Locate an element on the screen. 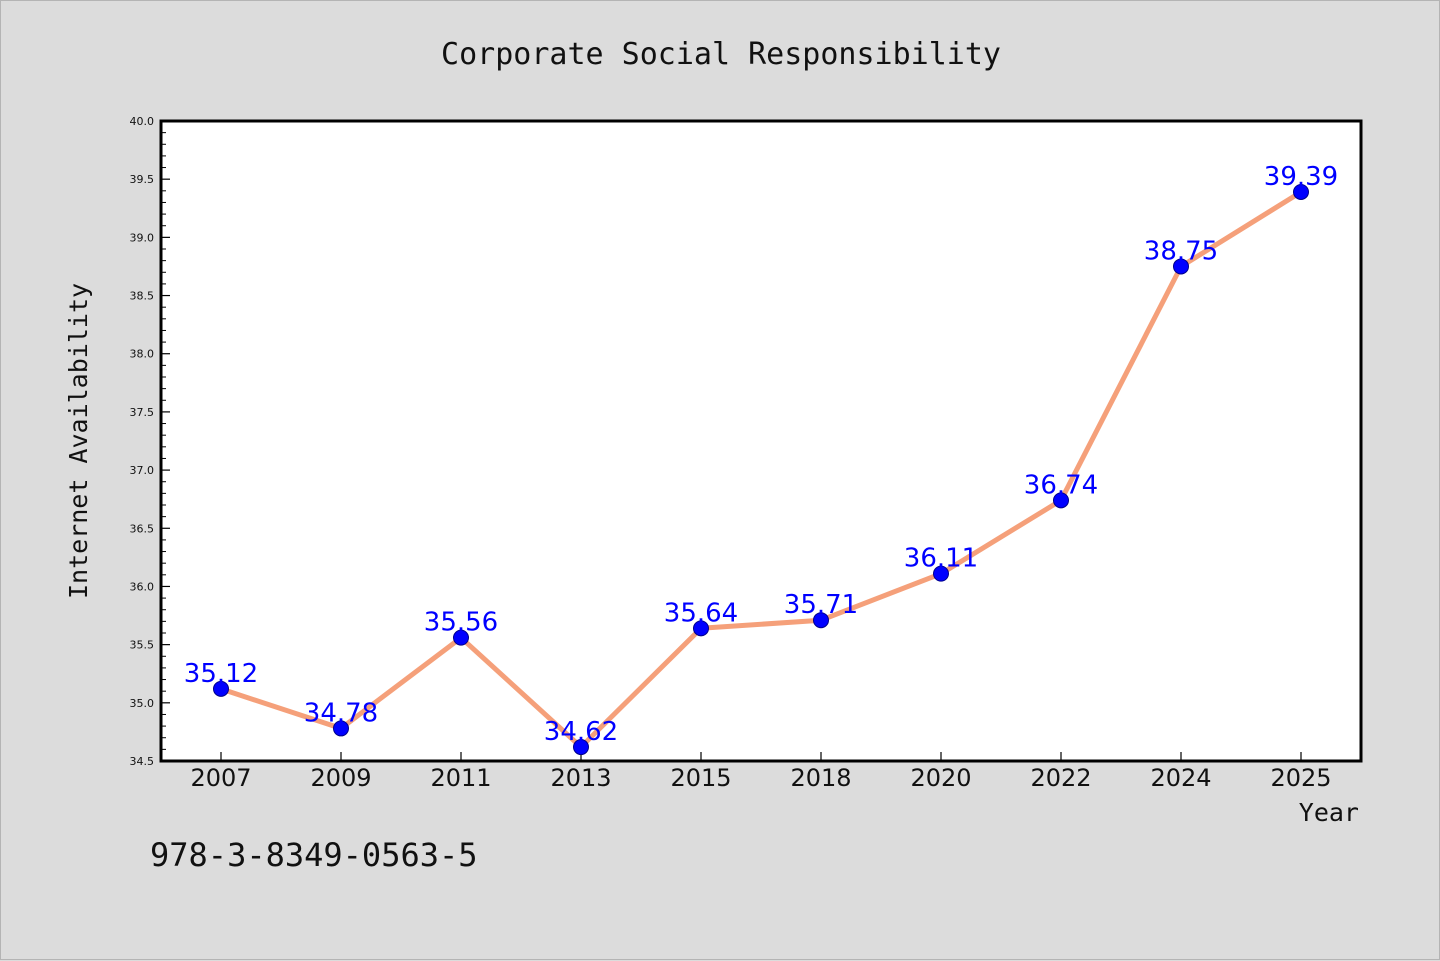  y-tick-label: 36.5 is located at coordinates (142, 528).